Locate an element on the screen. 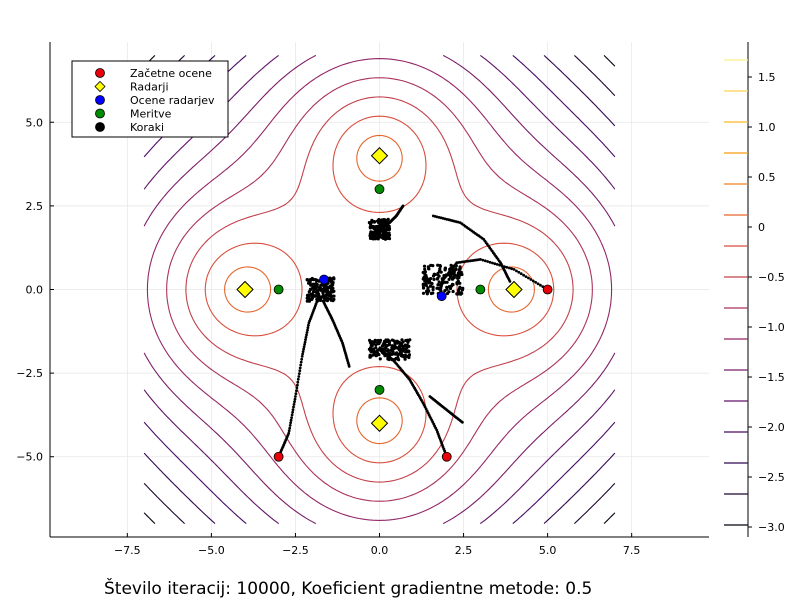 The width and height of the screenshot is (800, 600). x-tick-label: 2.5 is located at coordinates (464, 550).